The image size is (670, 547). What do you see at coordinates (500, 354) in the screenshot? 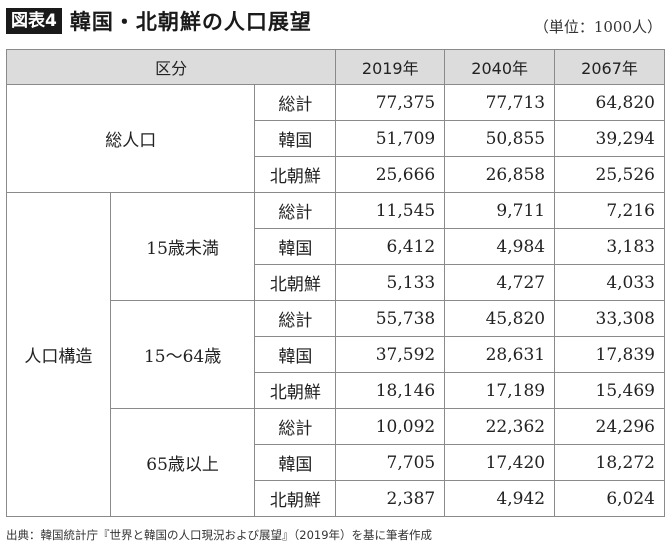
I see `cell-value: 28,631` at bounding box center [500, 354].